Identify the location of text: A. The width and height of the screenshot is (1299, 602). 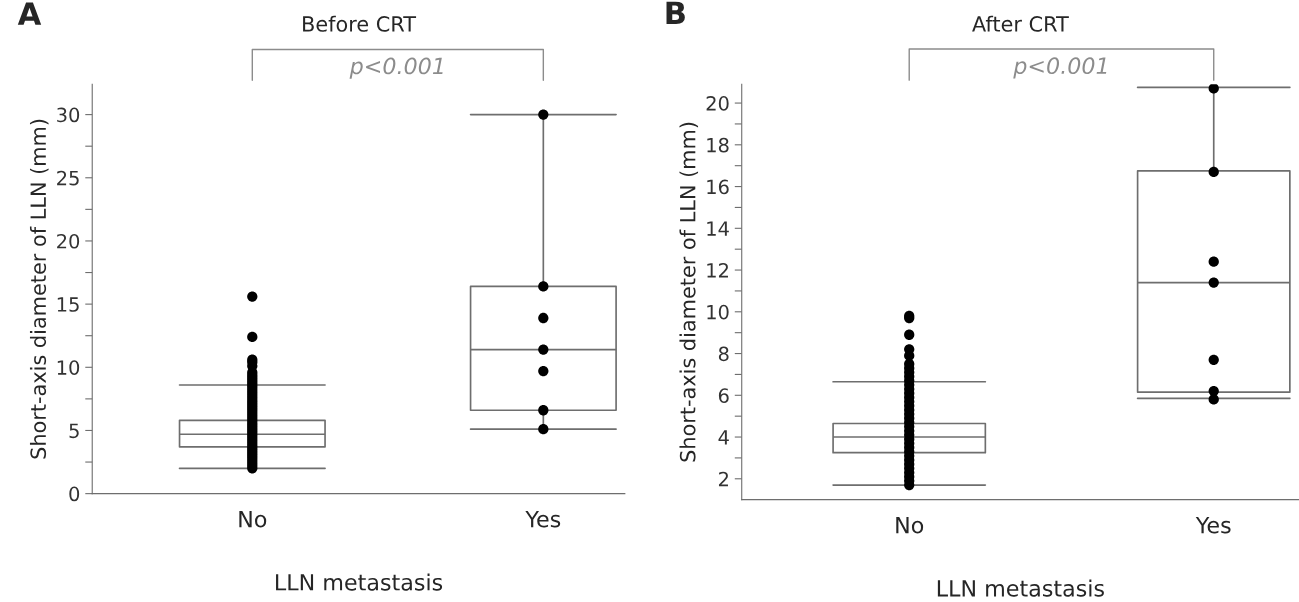
(29, 13).